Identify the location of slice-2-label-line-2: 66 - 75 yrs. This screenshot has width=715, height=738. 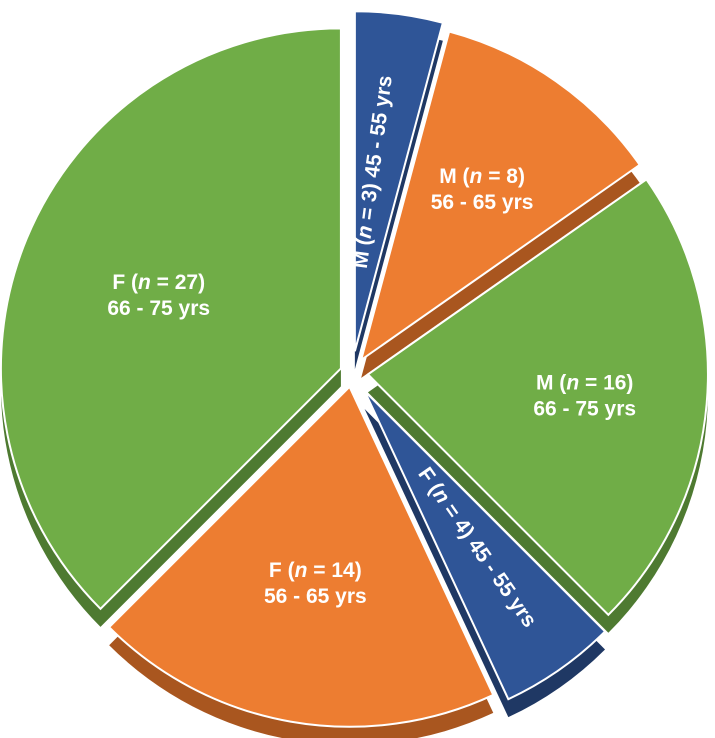
(584, 408).